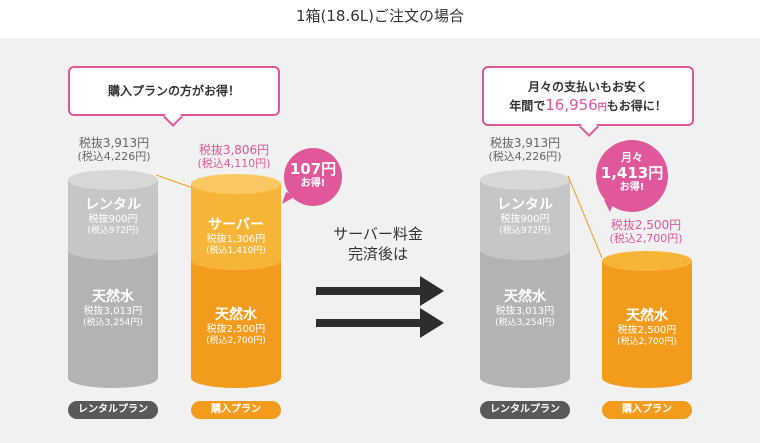 This screenshot has width=760, height=443. Describe the element at coordinates (585, 217) in the screenshot. I see `right-compare-line` at that location.